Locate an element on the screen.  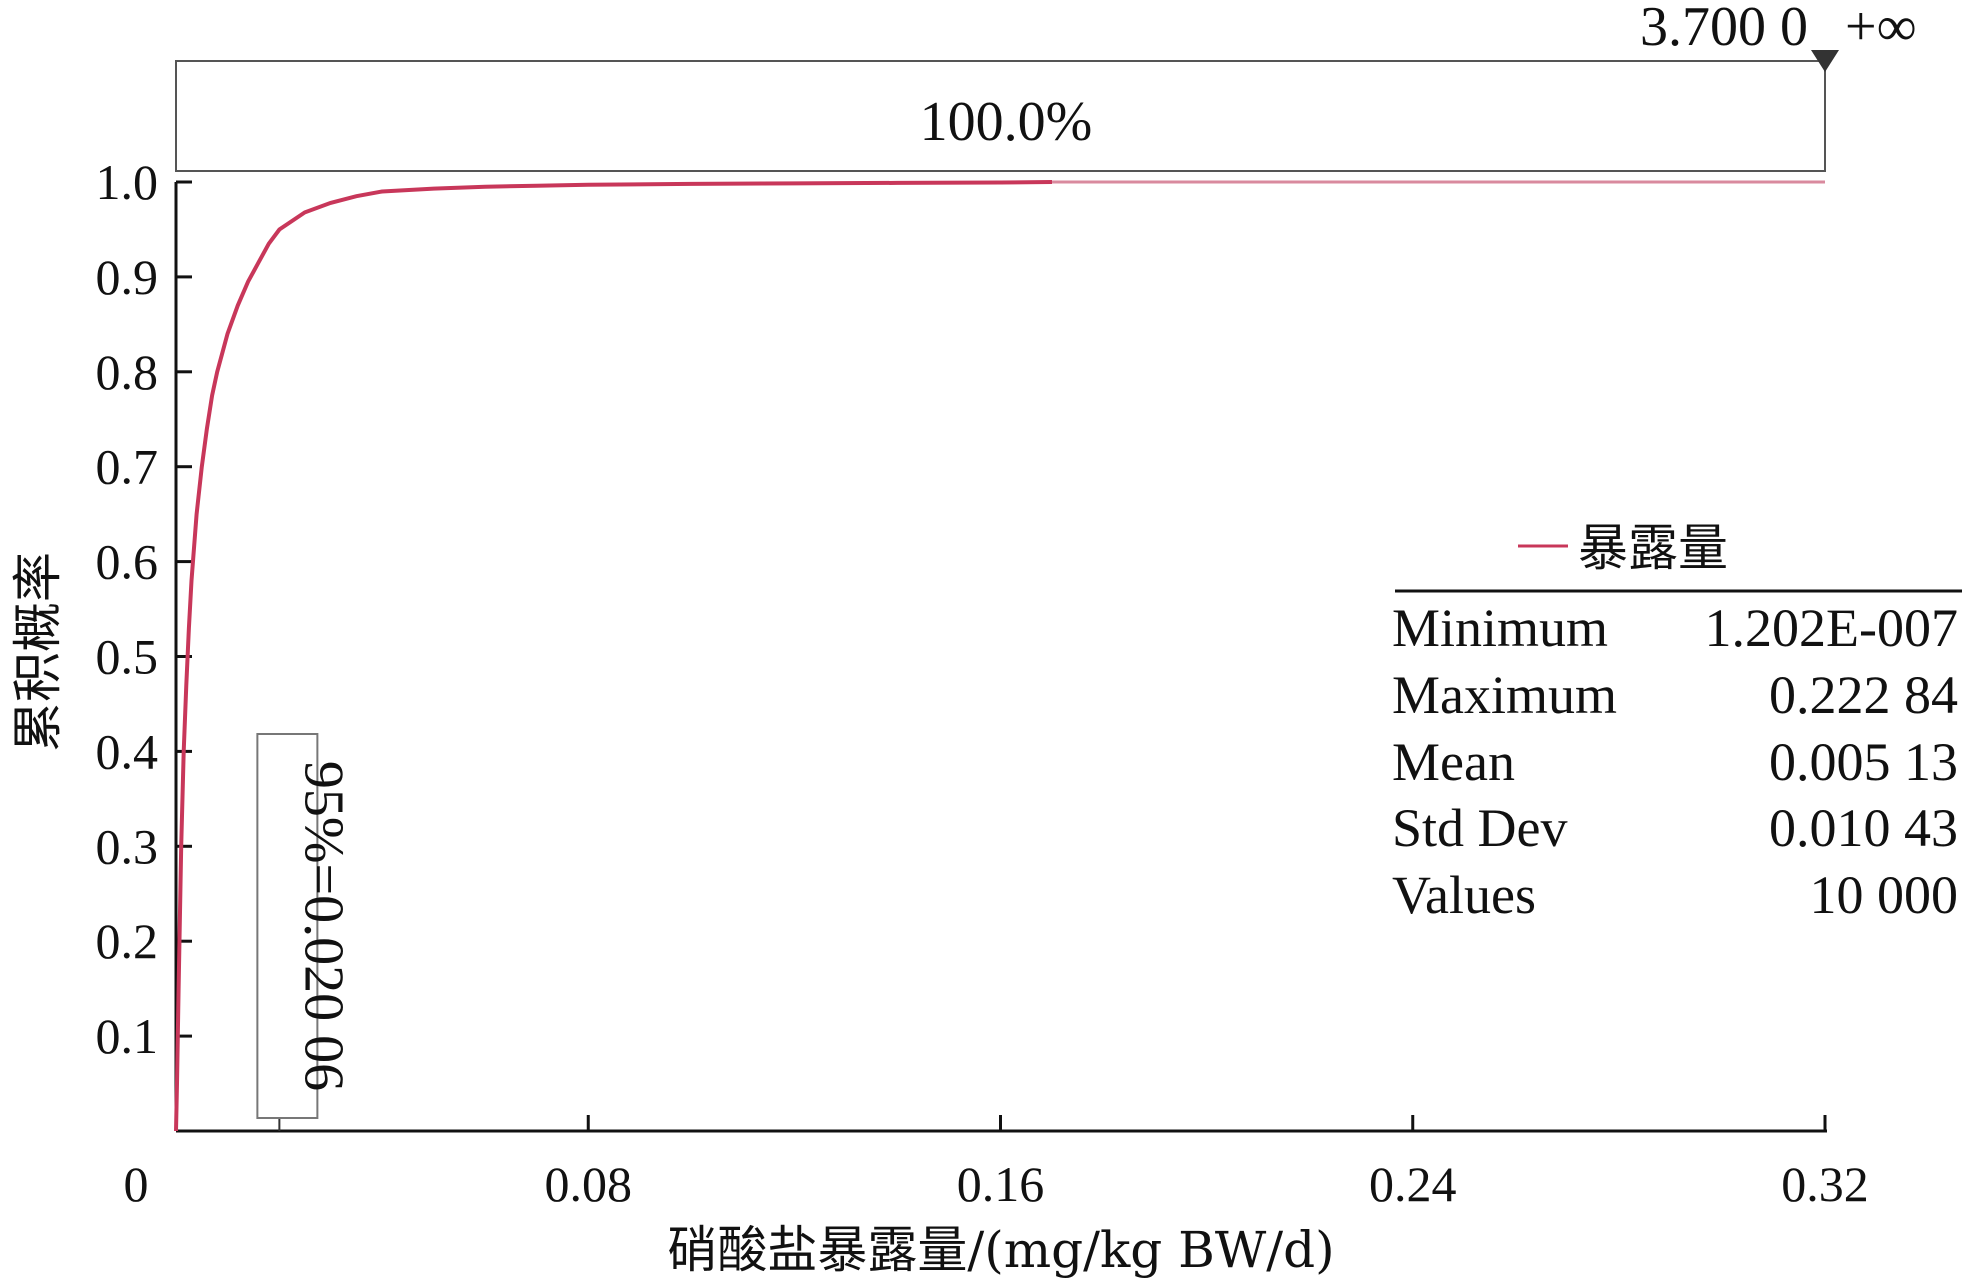
x-tick-label: 0.32 is located at coordinates (1825, 1184).